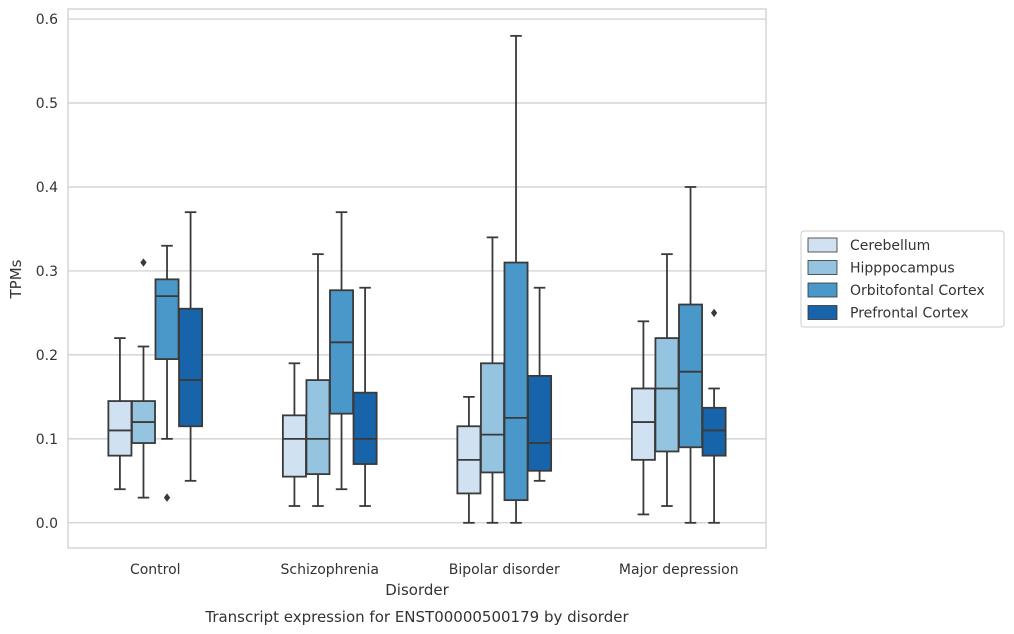  What do you see at coordinates (679, 570) in the screenshot?
I see `x-tick-label: Major depression` at bounding box center [679, 570].